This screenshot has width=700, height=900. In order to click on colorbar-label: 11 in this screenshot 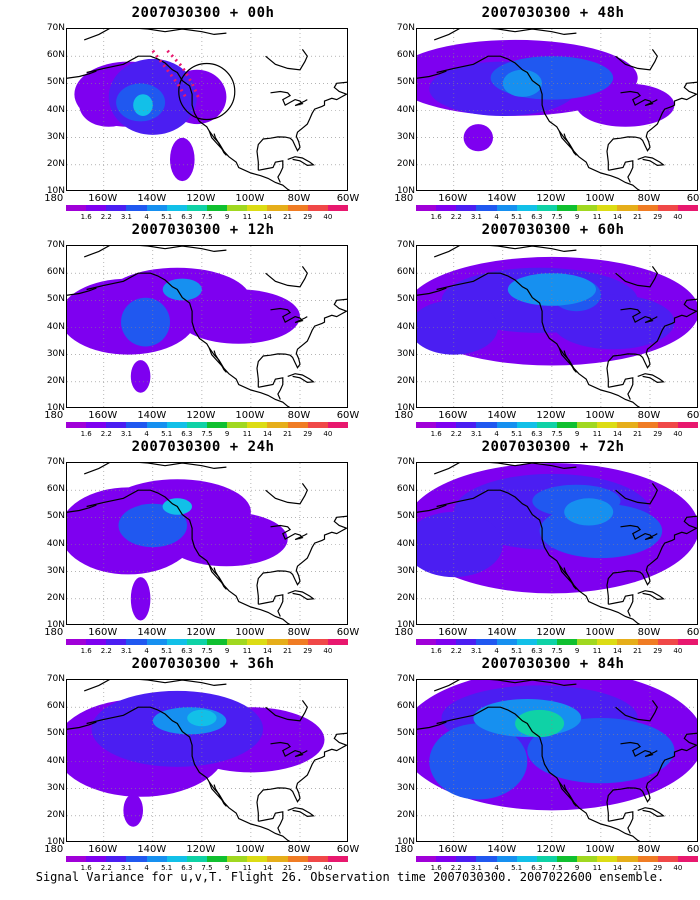, I will do `click(247, 434)`.